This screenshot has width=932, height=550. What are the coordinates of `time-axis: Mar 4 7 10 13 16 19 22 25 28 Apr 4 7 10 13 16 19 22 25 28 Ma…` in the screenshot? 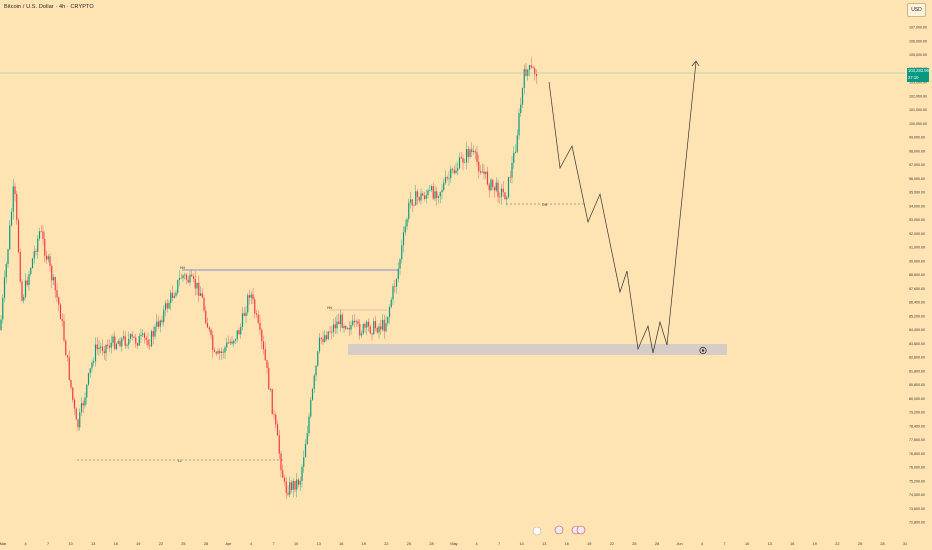 It's located at (453, 544).